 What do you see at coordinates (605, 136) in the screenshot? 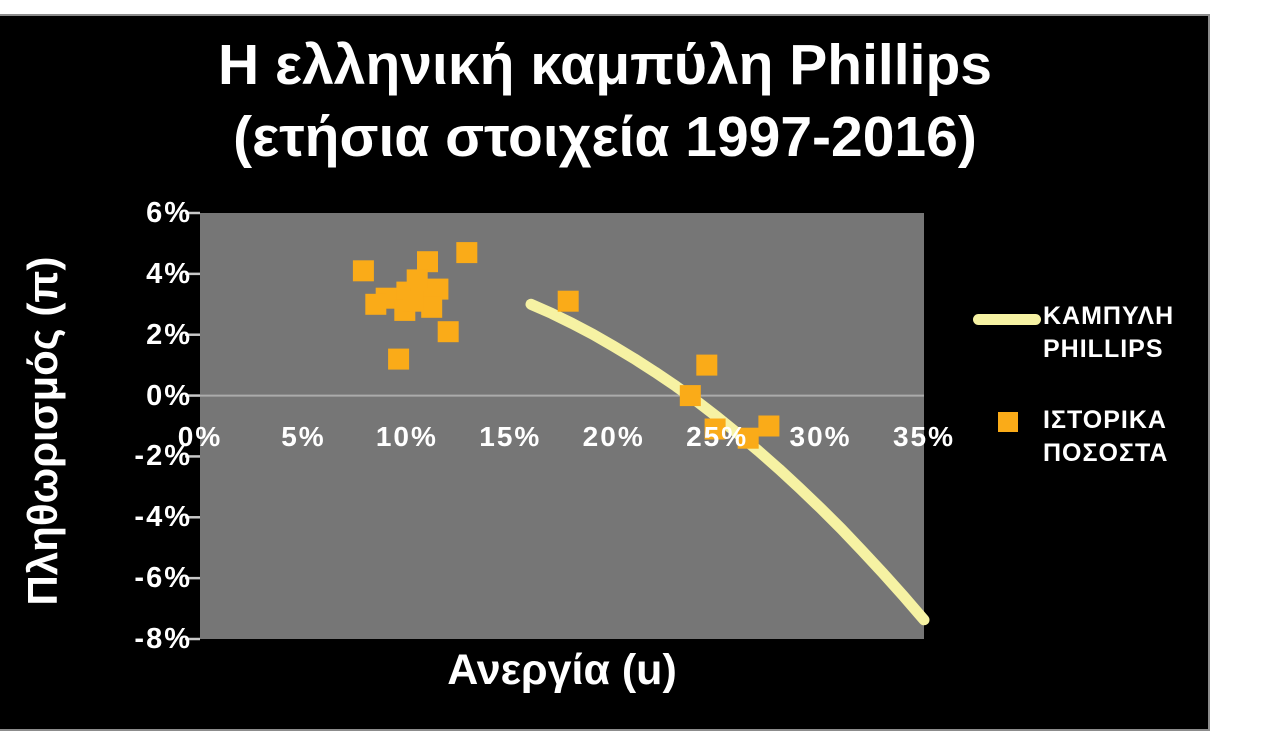
I see `chart-title-line2: (ετήσια στοιχεία 1997-2016)` at bounding box center [605, 136].